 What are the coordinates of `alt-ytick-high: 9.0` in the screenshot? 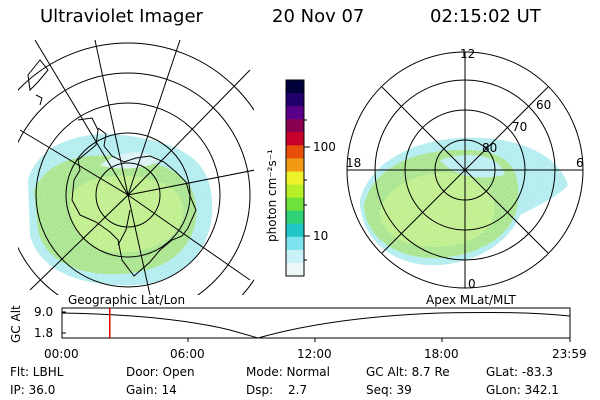 It's located at (44, 312).